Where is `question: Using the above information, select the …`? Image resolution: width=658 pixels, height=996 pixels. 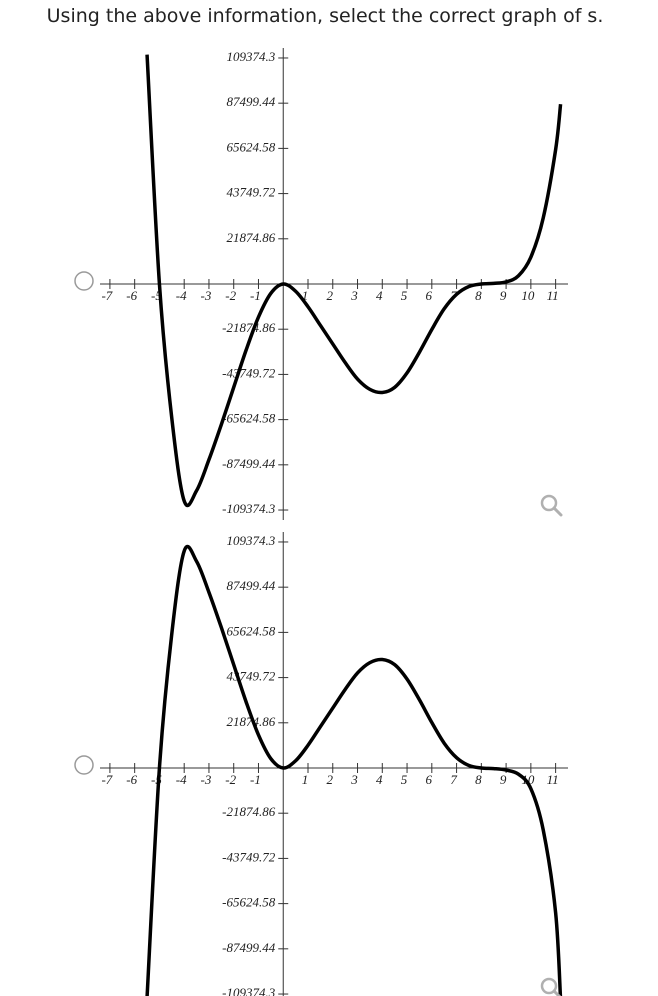
question: Using the above information, select the … is located at coordinates (325, 16).